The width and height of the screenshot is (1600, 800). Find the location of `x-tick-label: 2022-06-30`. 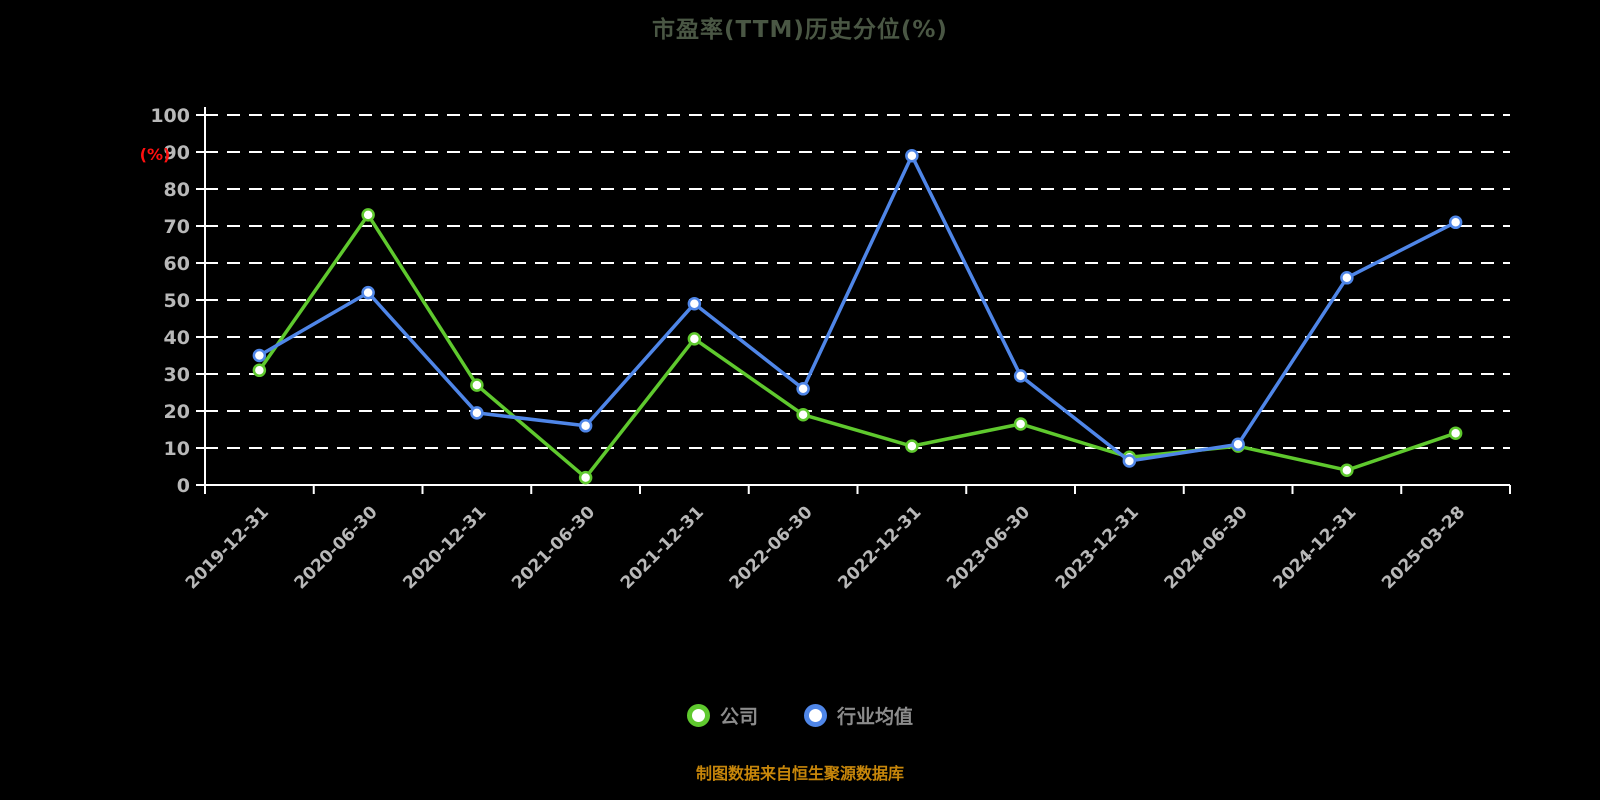

x-tick-label: 2022-06-30 is located at coordinates (771, 547).